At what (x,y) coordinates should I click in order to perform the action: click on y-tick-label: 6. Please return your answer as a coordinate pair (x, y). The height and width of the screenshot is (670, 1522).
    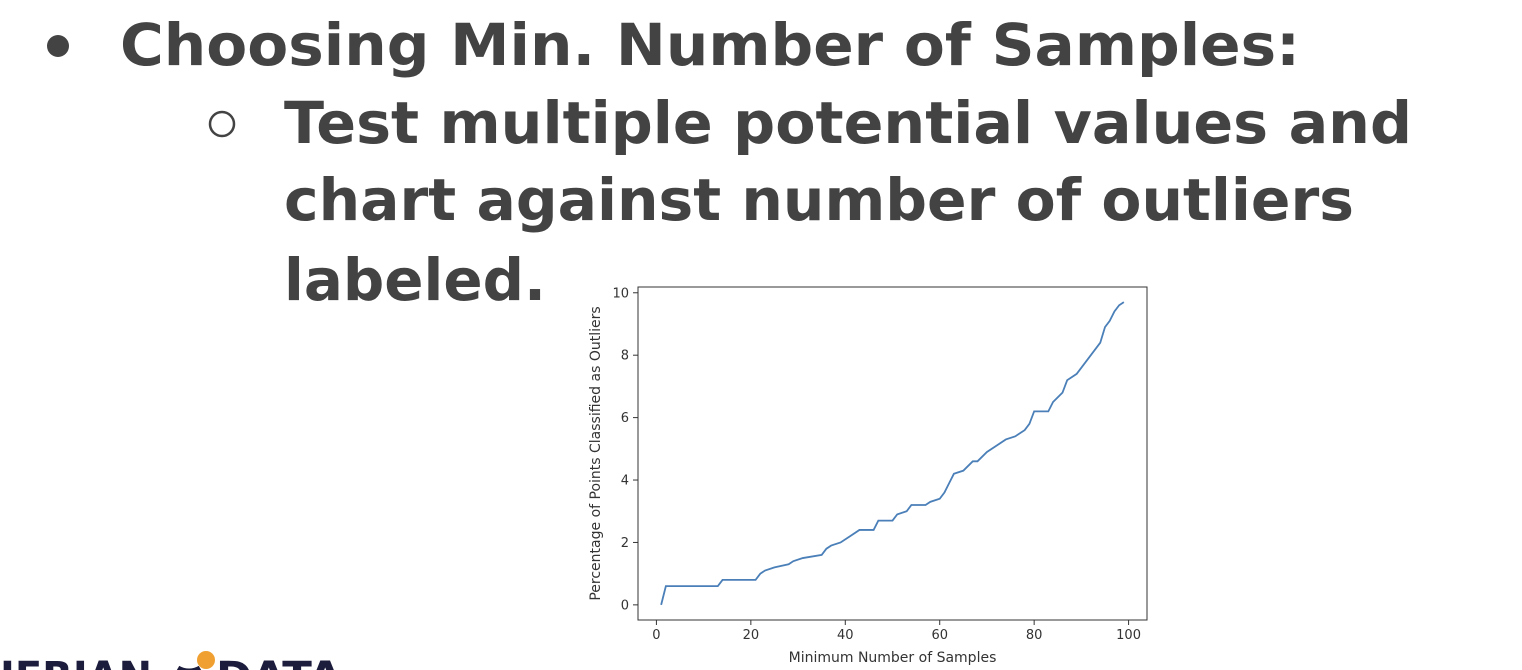
    Looking at the image, I should click on (625, 418).